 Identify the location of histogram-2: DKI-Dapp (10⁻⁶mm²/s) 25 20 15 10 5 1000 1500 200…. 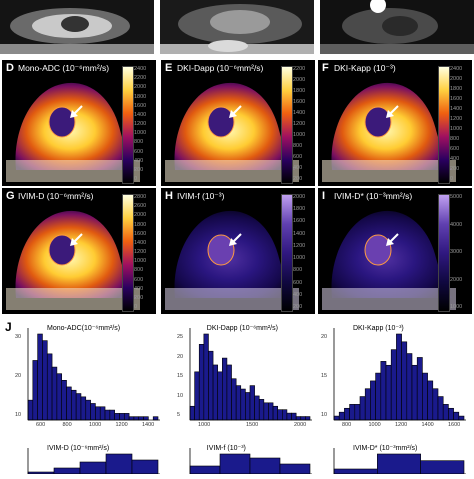
(246, 376).